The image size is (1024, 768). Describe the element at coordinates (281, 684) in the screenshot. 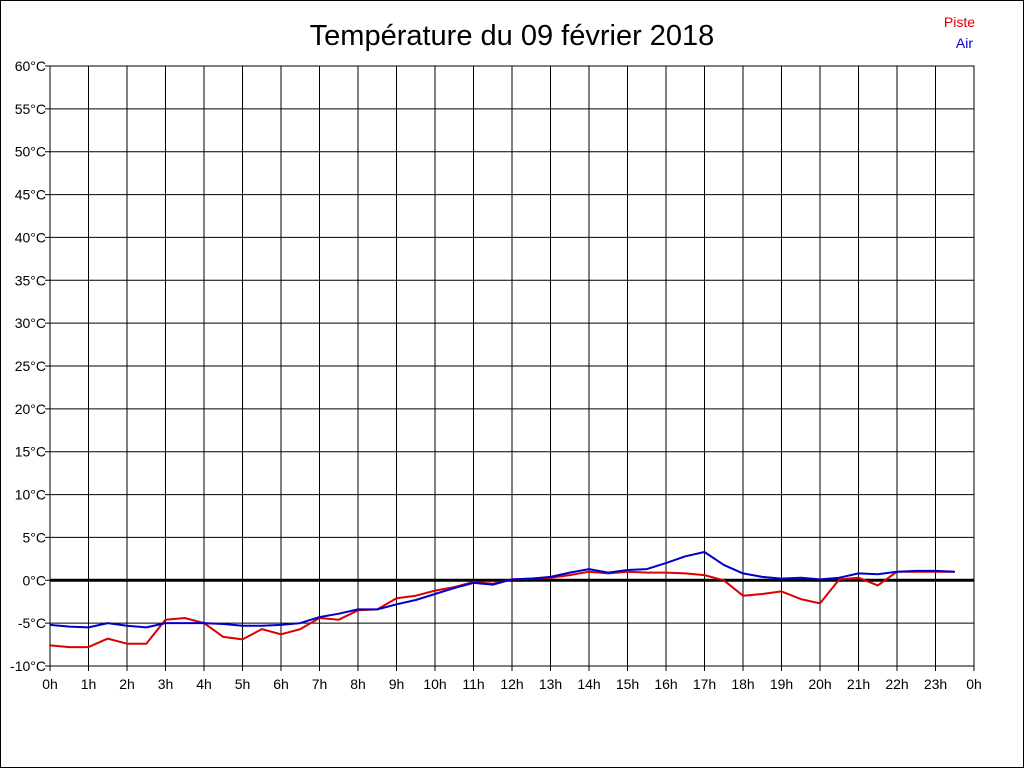

I see `x-tick-label: 6h` at that location.